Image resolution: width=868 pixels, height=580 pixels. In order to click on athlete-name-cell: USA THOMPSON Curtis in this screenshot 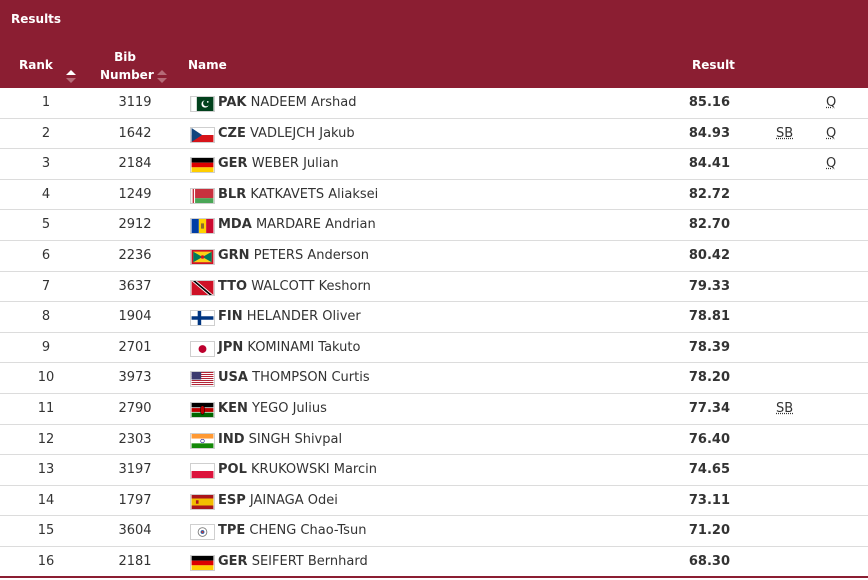, I will do `click(294, 378)`.